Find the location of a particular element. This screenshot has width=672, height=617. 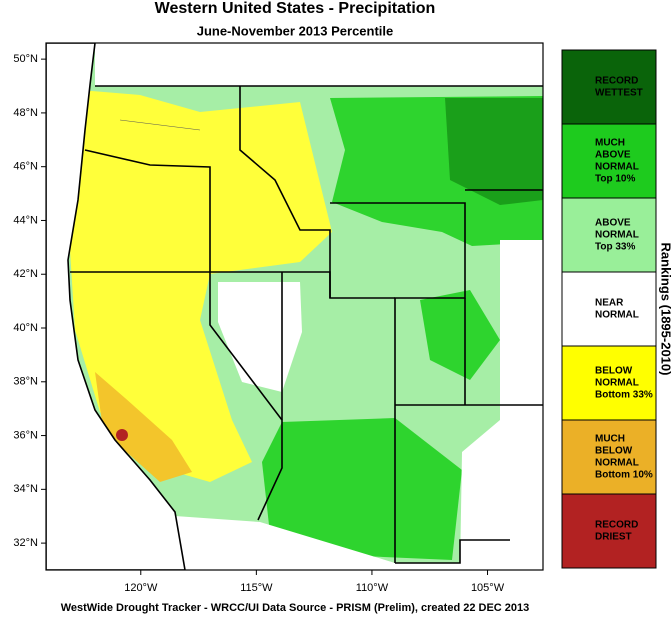

x-tick-label: 120°W is located at coordinates (141, 588).